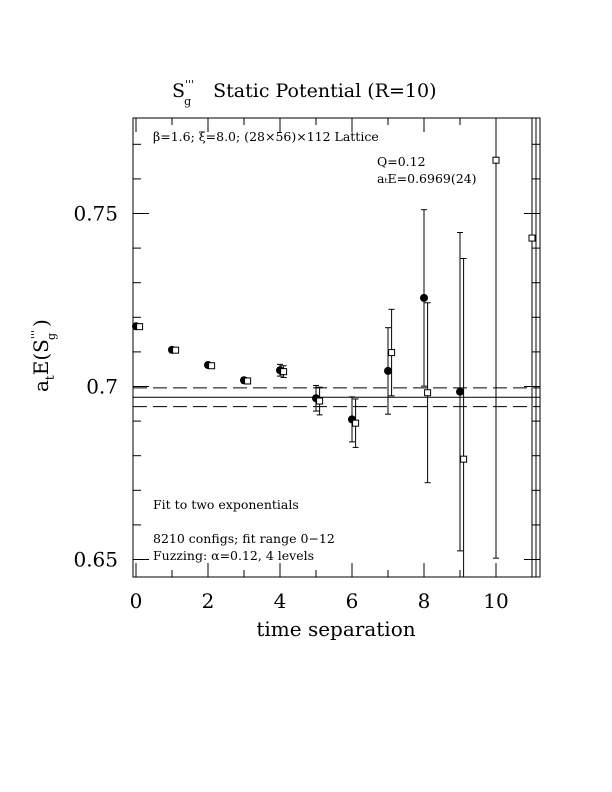 The height and width of the screenshot is (792, 612). Describe the element at coordinates (50, 377) in the screenshot. I see `ylabel-t: t` at that location.